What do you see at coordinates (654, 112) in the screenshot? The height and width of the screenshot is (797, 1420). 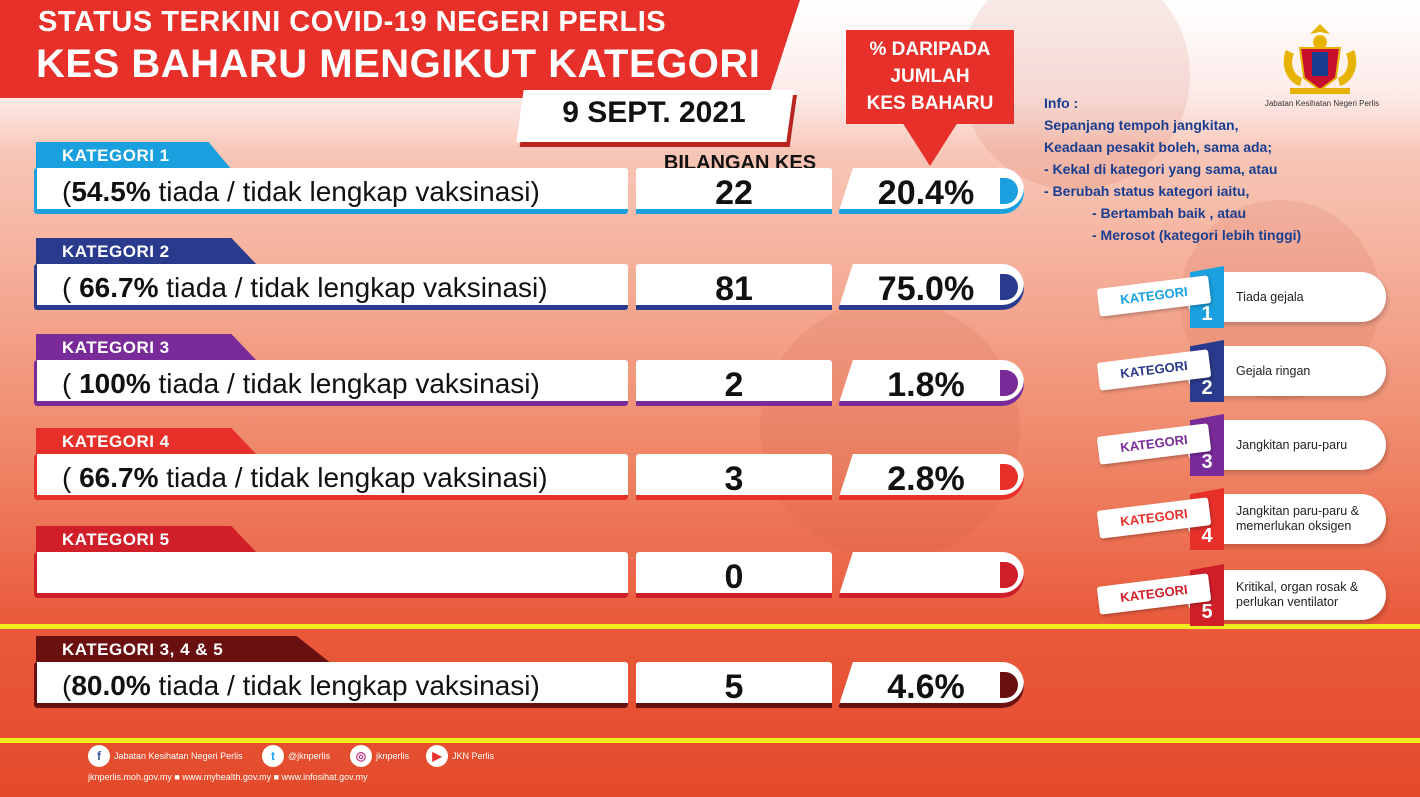 I see `date-label: 9 SEPT. 2021` at bounding box center [654, 112].